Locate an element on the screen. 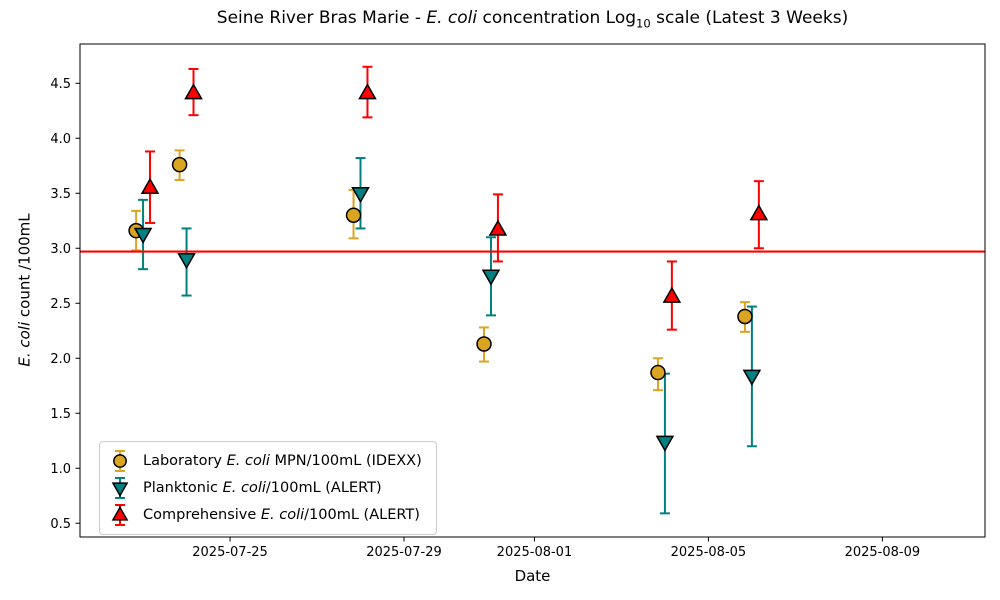 The width and height of the screenshot is (1000, 600). legend-item-laboratory: Laboratory E. coli MPN/100mL (IDEXX) is located at coordinates (265, 461).